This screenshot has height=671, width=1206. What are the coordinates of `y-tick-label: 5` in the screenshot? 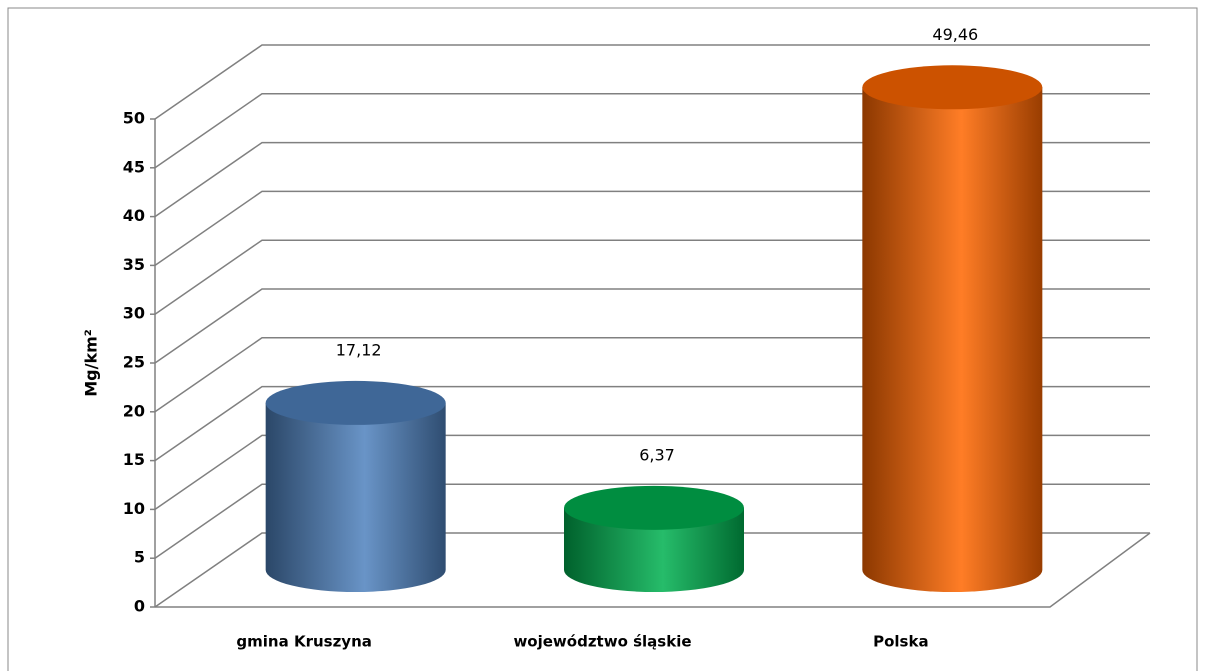 It's located at (139, 557).